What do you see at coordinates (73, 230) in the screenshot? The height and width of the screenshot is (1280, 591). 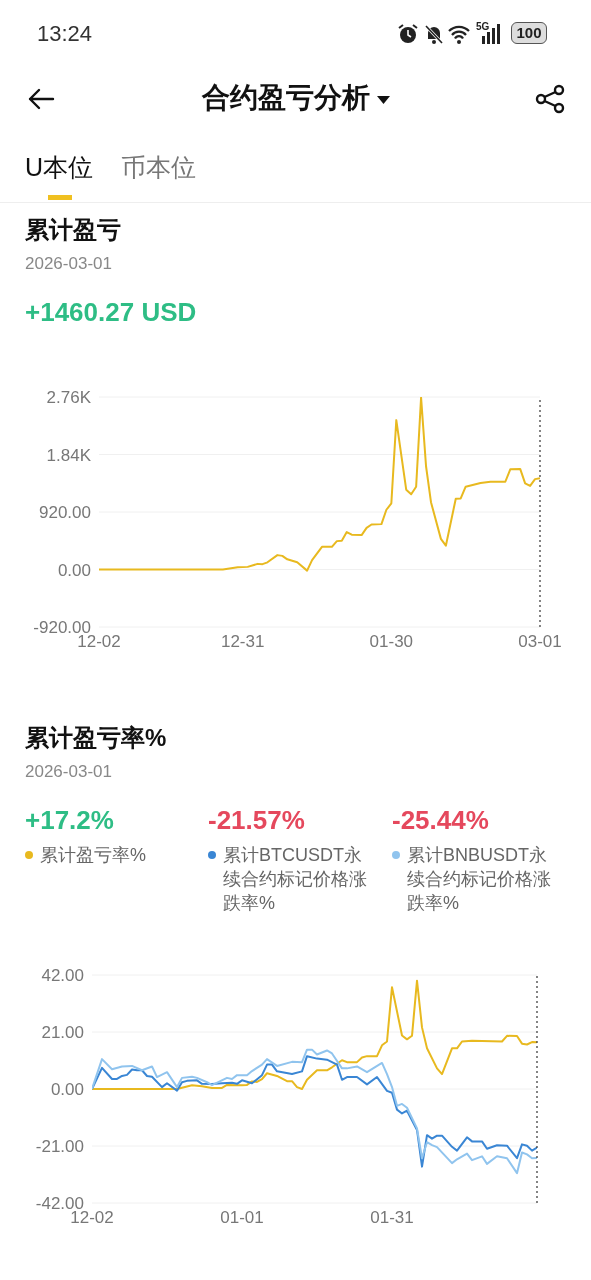 I see `chart-title: 累计盈亏` at bounding box center [73, 230].